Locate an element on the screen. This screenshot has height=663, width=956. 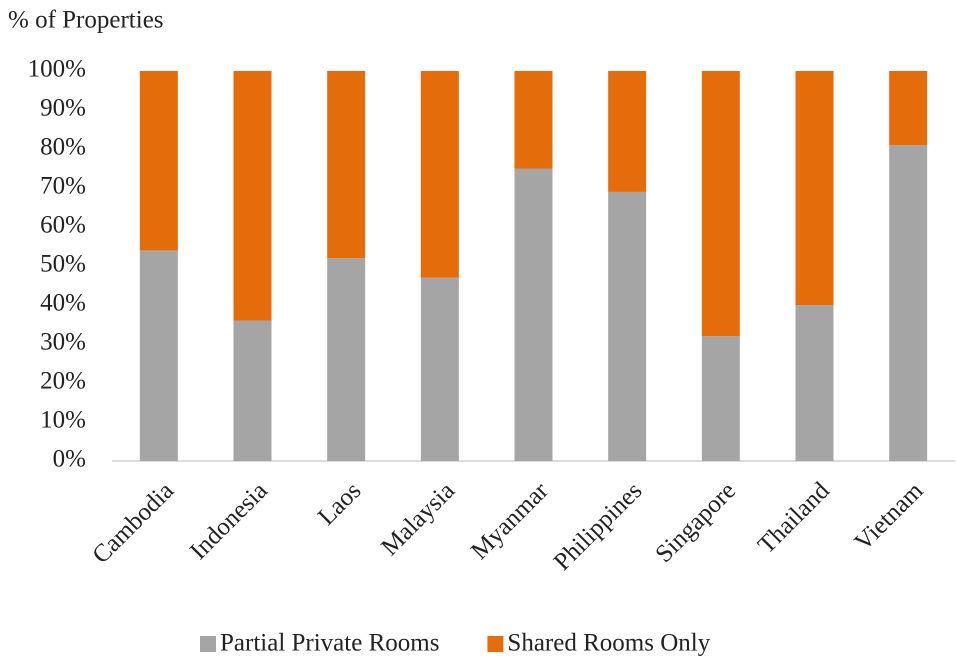
x-tick-label: Cambodia is located at coordinates (133, 523).